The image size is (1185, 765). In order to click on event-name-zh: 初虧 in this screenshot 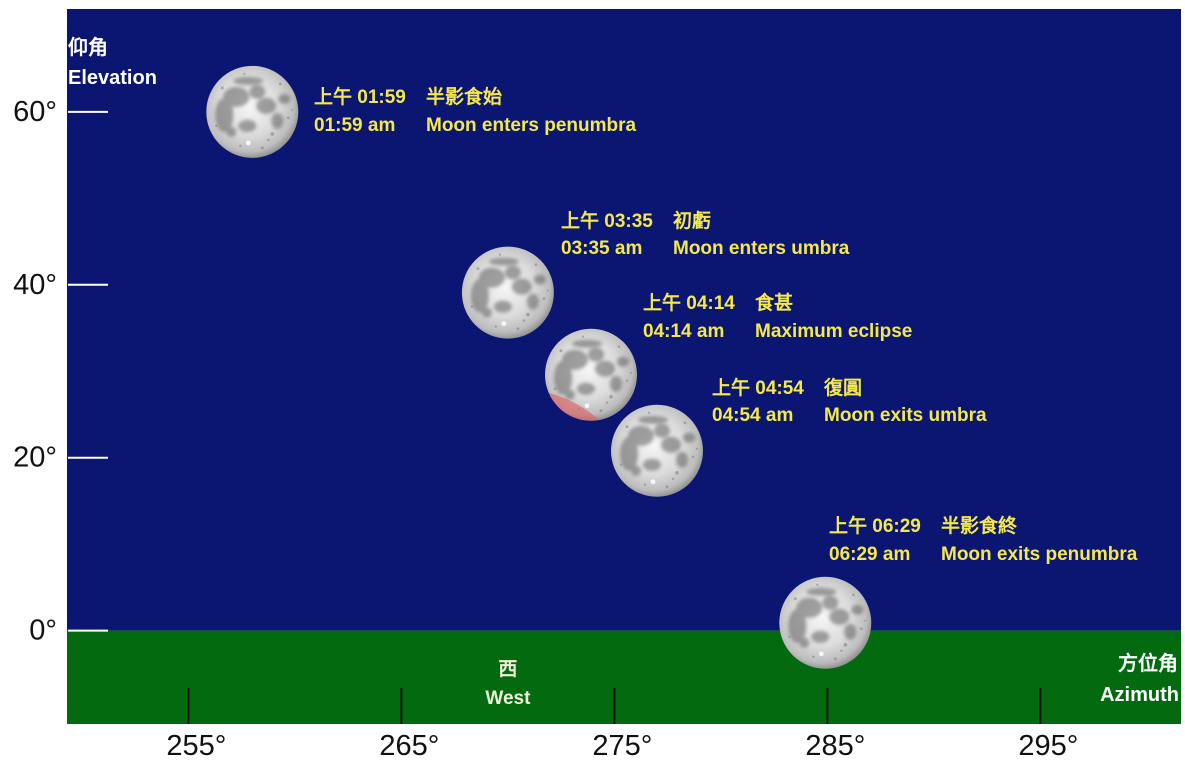, I will do `click(692, 220)`.